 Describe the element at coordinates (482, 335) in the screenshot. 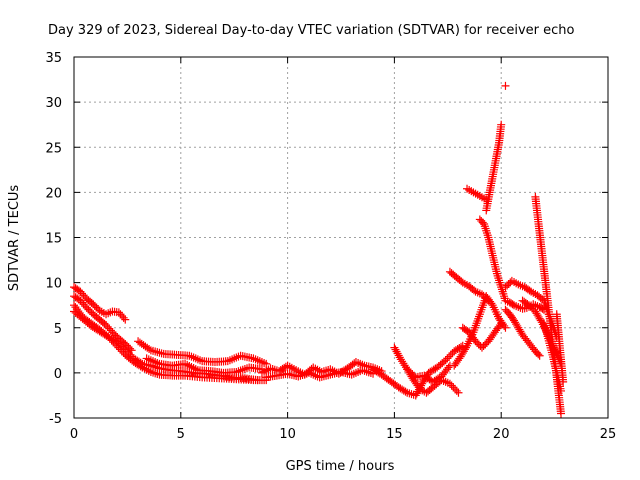

I see `series-arc14` at that location.